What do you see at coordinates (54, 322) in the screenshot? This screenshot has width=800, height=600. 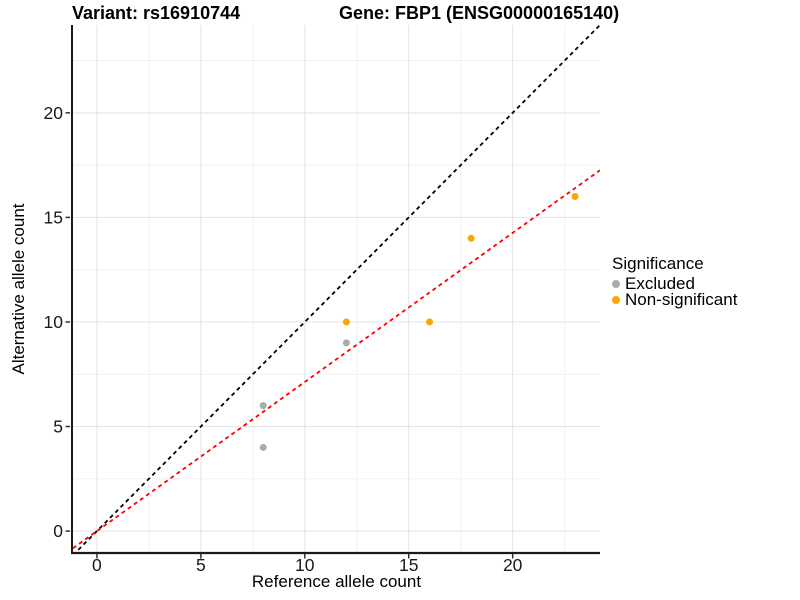 I see `y-tick-label: 10` at bounding box center [54, 322].